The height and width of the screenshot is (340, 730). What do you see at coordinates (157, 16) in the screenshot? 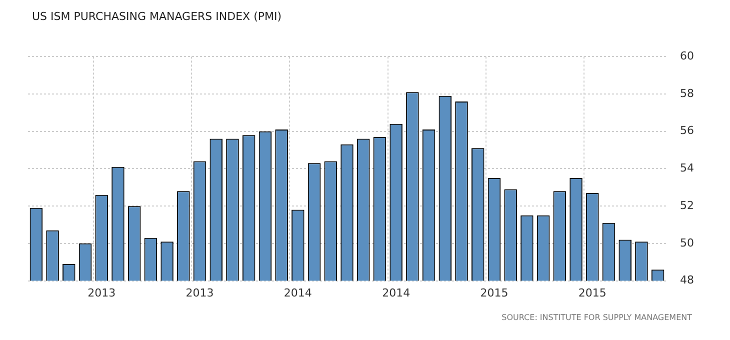
I see `chart-title: US ISM PURCHASING MANAGERS INDEX (PMI)` at bounding box center [157, 16].